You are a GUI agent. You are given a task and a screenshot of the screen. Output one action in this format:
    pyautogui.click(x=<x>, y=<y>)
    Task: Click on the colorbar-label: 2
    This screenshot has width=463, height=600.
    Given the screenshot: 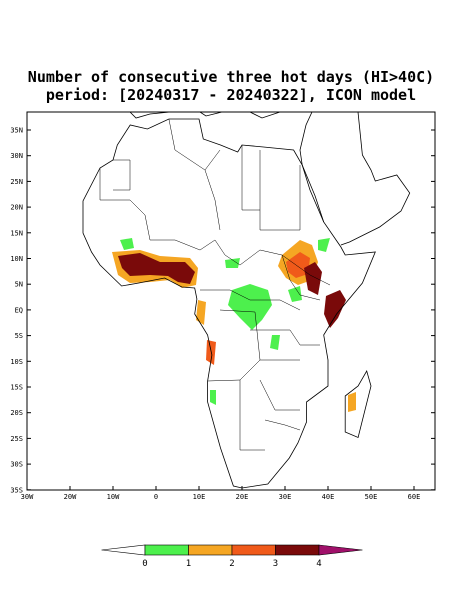 What is the action you would take?
    pyautogui.click(x=231, y=564)
    